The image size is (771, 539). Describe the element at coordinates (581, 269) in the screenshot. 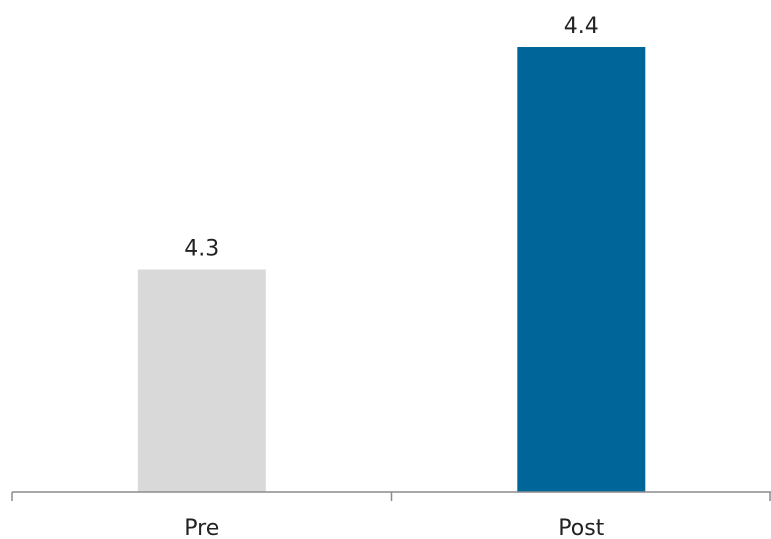

I see `bar-post` at that location.